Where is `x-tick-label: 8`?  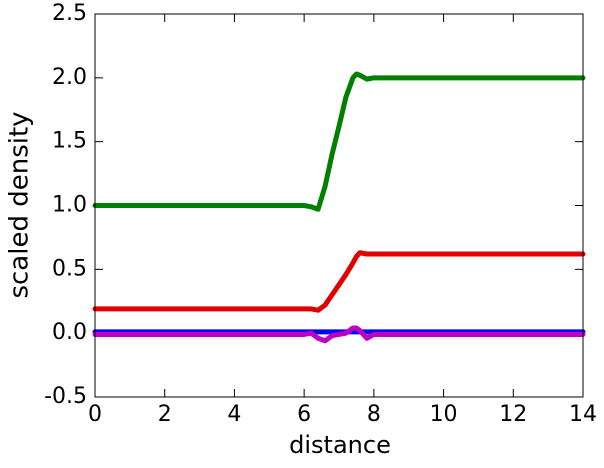 x-tick-label: 8 is located at coordinates (374, 414).